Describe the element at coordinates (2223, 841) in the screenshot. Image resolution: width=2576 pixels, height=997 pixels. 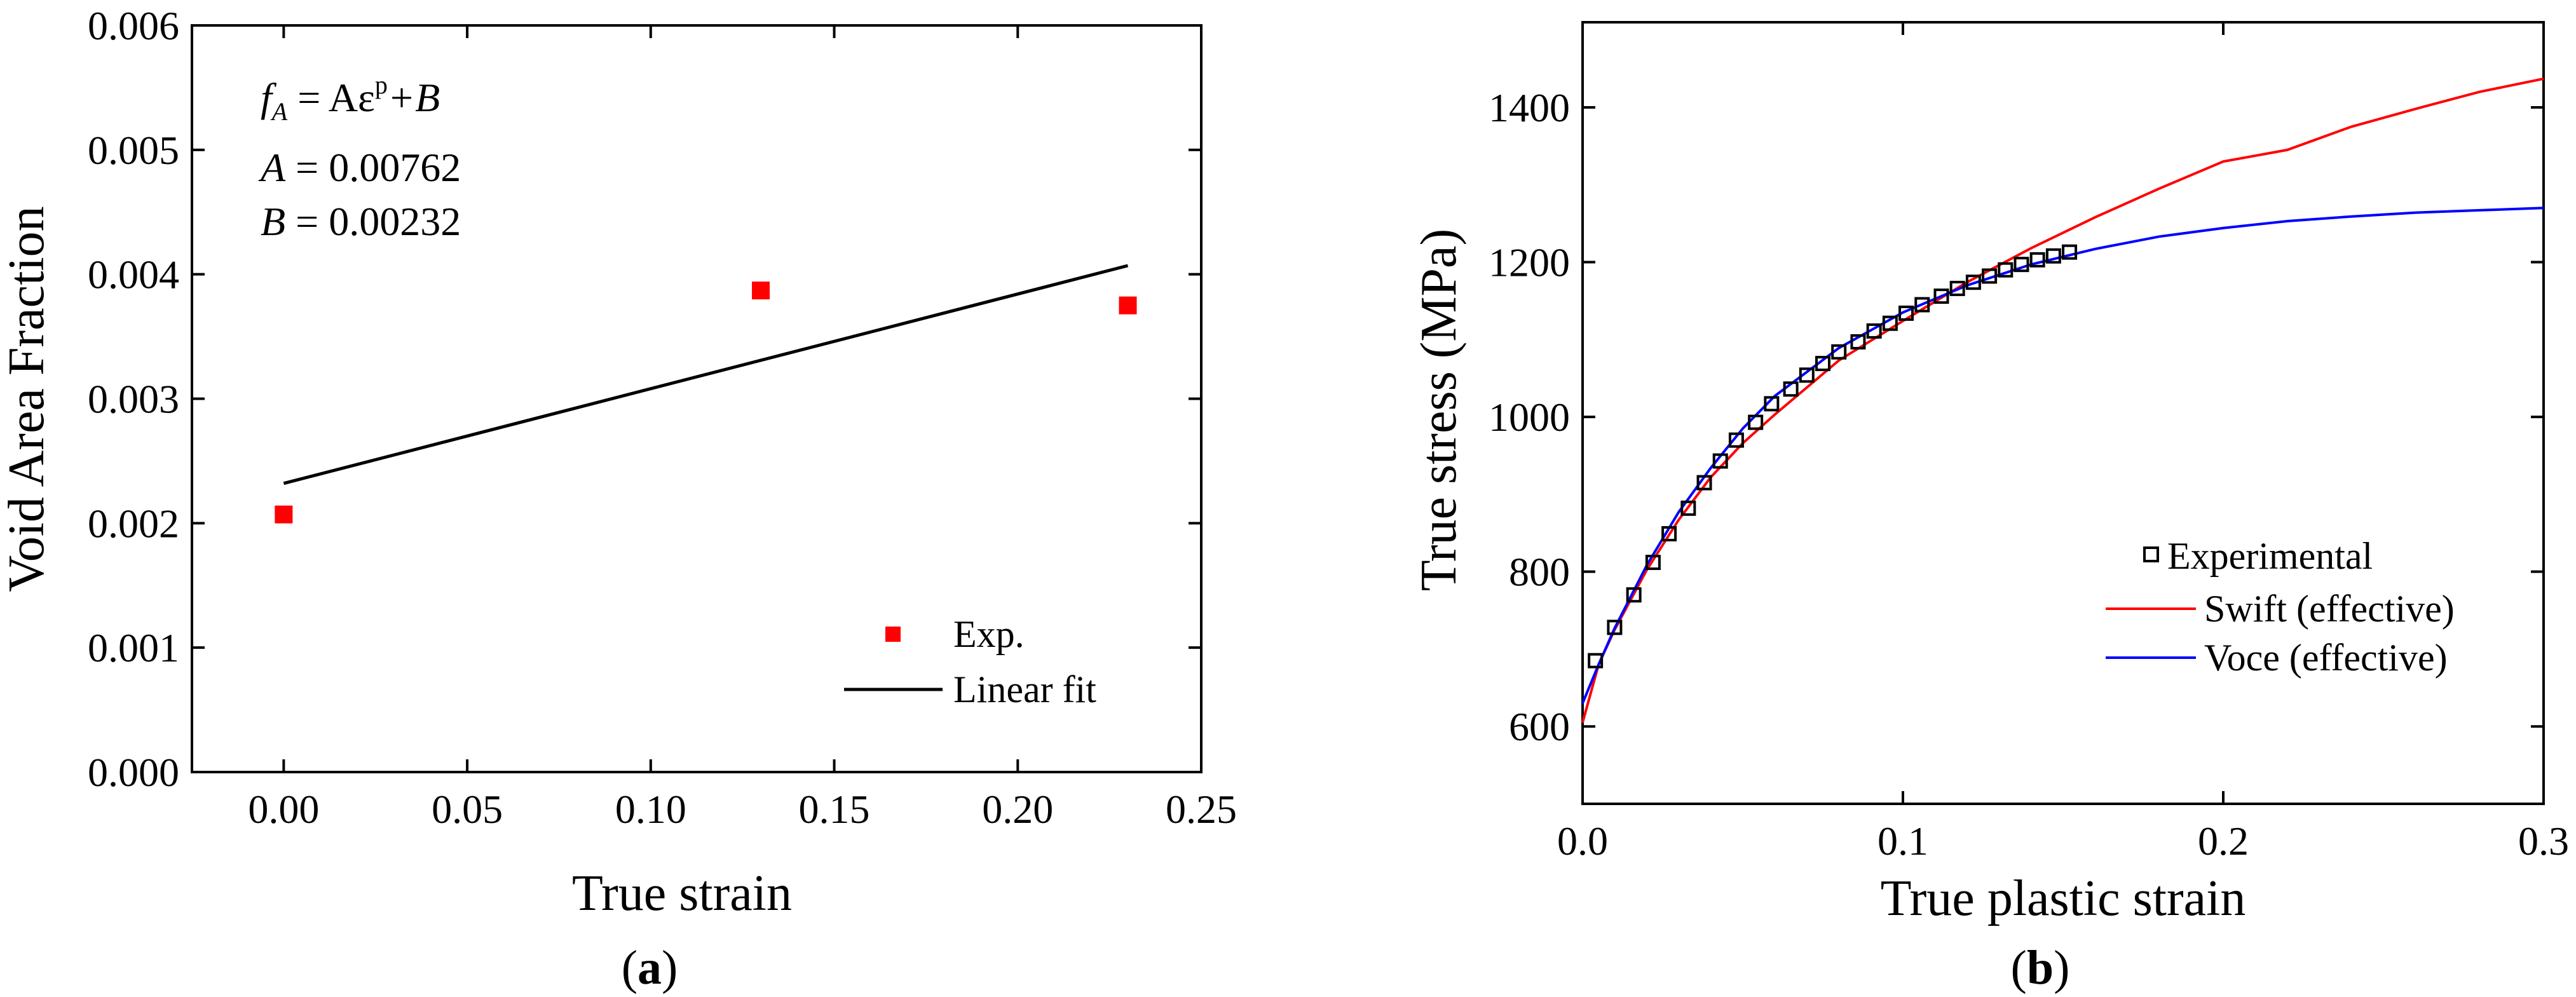
I see `x-tick-label: 0.2` at that location.